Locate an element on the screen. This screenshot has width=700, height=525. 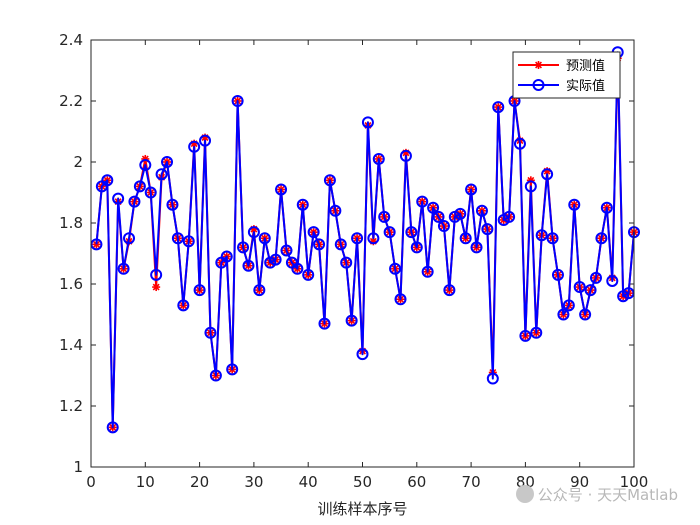
legend-label: 预测值 is located at coordinates (585, 66).